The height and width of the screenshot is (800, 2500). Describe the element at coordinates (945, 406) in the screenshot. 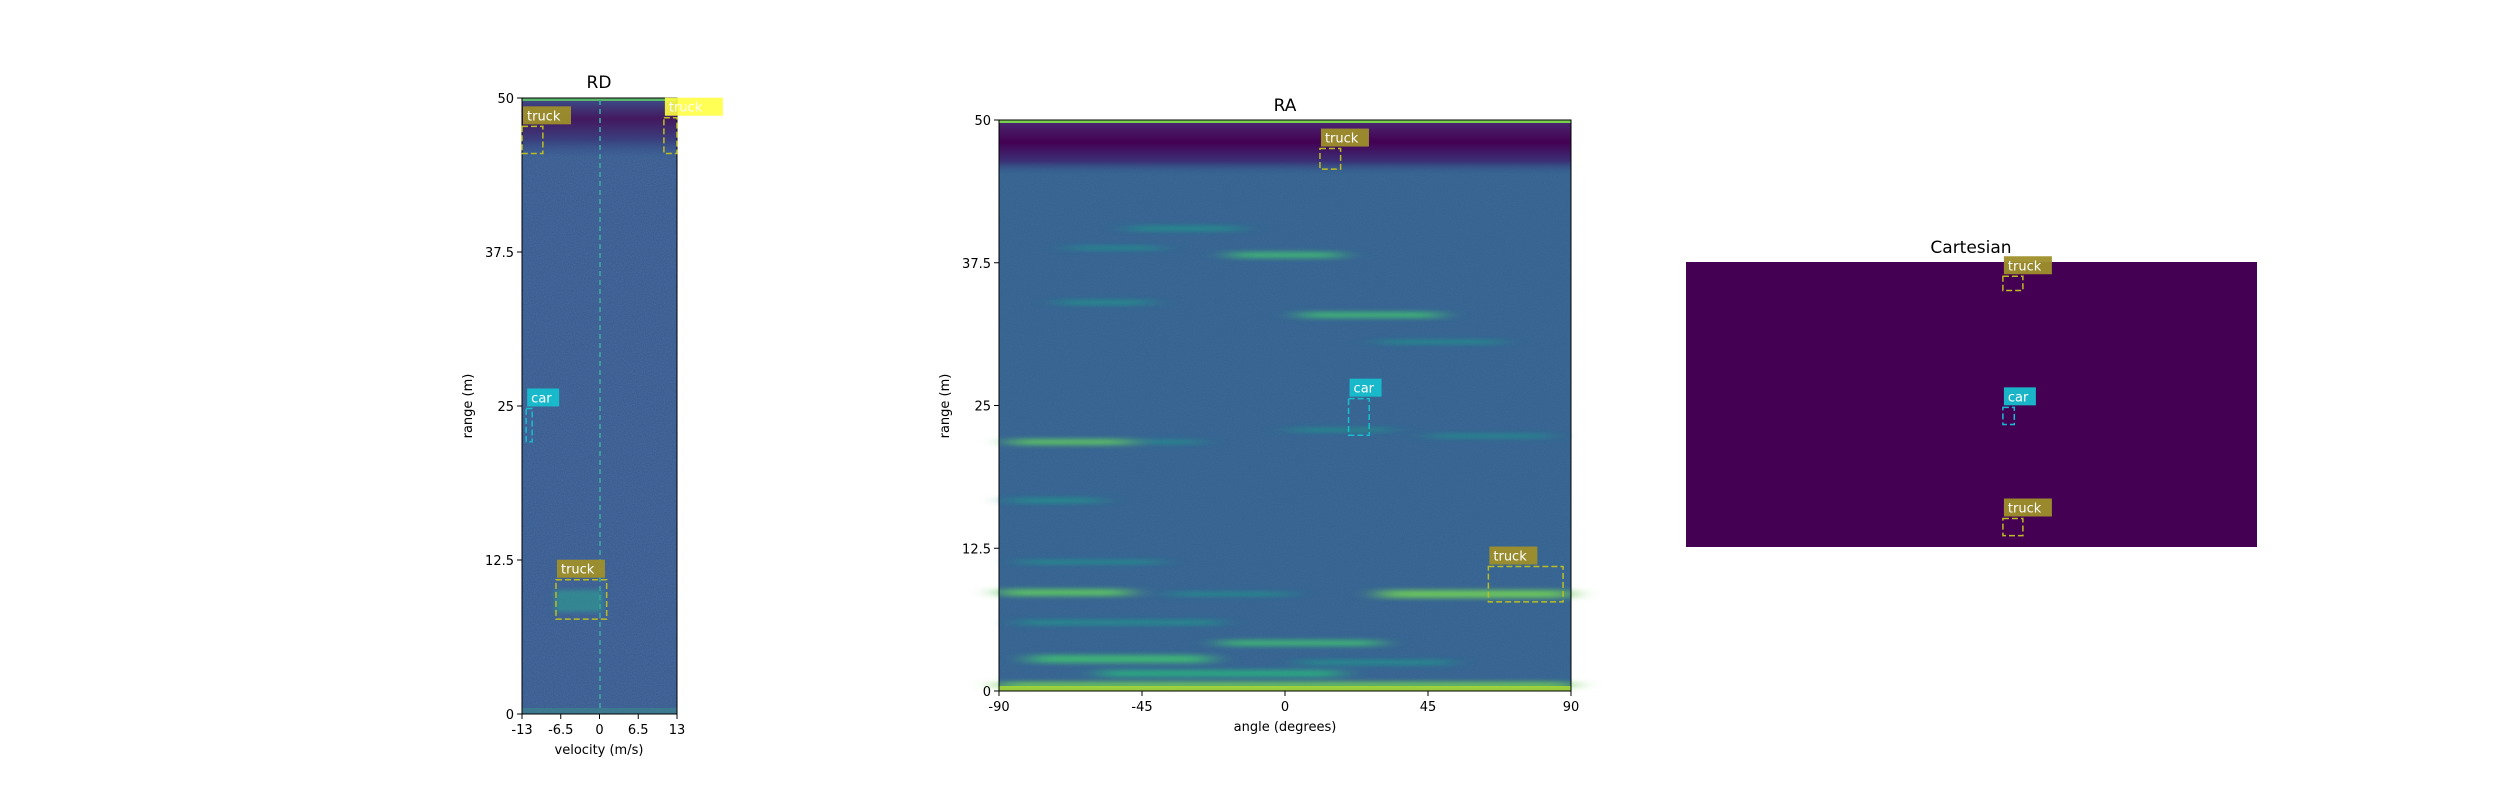

I see `ra-y-axis-label: range (m)` at that location.